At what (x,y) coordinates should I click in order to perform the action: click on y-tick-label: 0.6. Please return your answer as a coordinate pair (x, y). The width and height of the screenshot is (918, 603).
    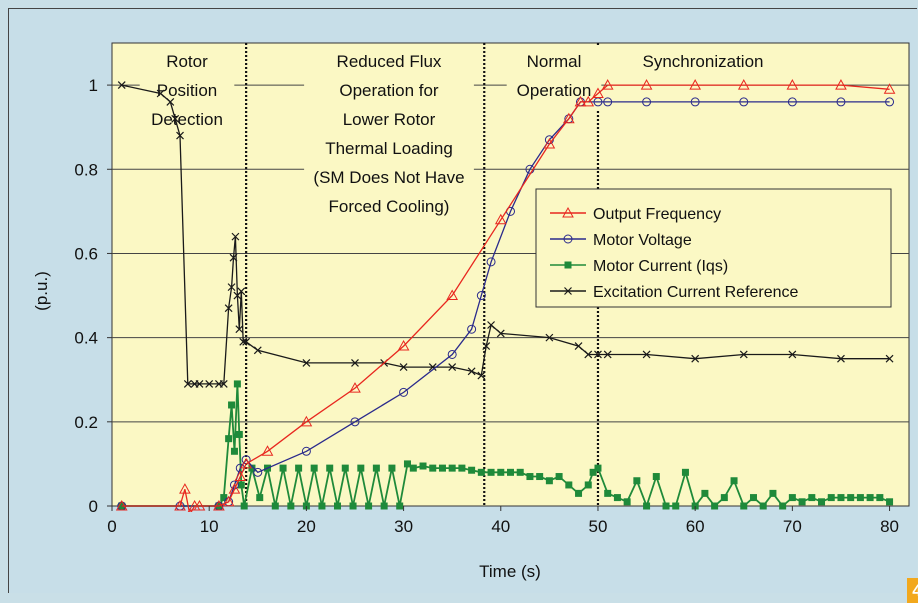
    Looking at the image, I should click on (86, 253).